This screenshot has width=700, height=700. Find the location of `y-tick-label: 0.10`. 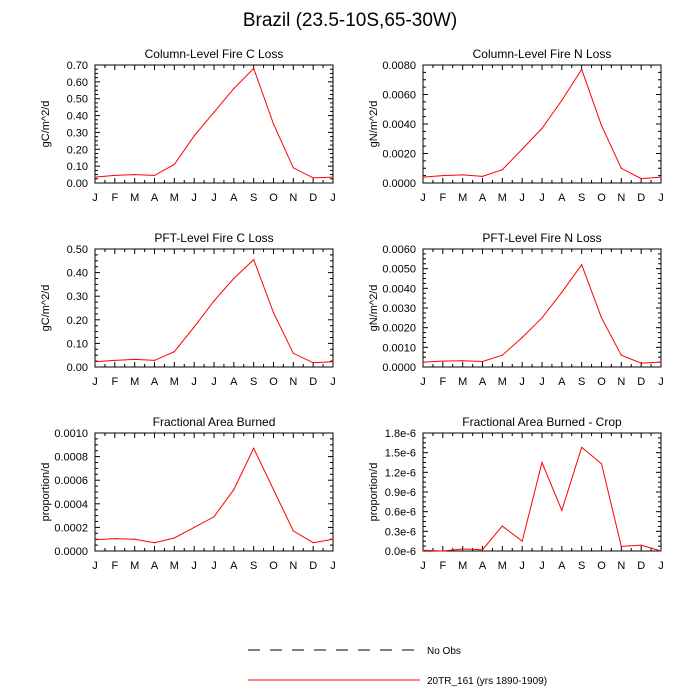

y-tick-label: 0.10 is located at coordinates (77, 167).